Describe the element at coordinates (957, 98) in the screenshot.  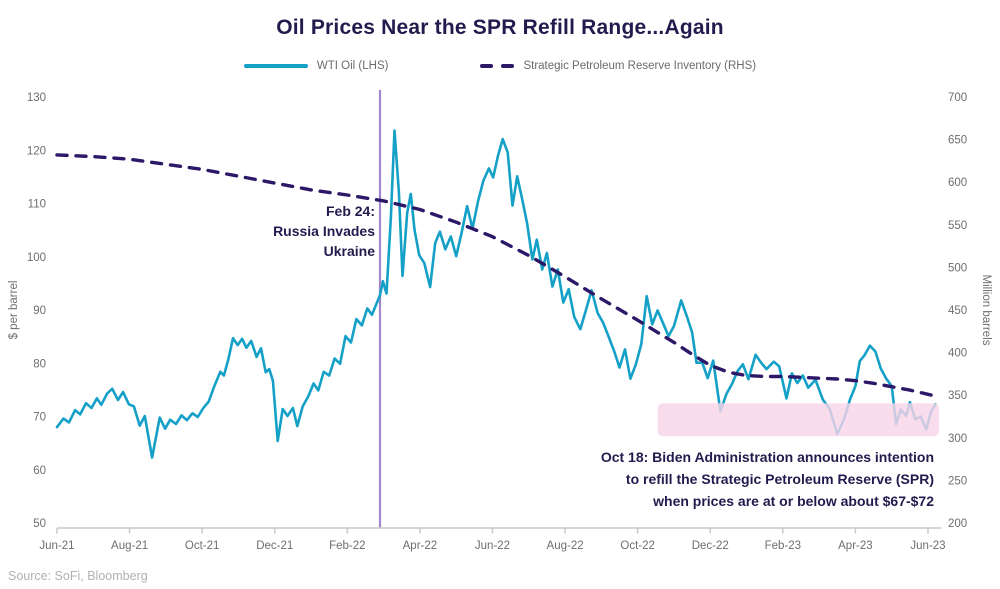
I see `right-axis-tick-label: 700` at that location.